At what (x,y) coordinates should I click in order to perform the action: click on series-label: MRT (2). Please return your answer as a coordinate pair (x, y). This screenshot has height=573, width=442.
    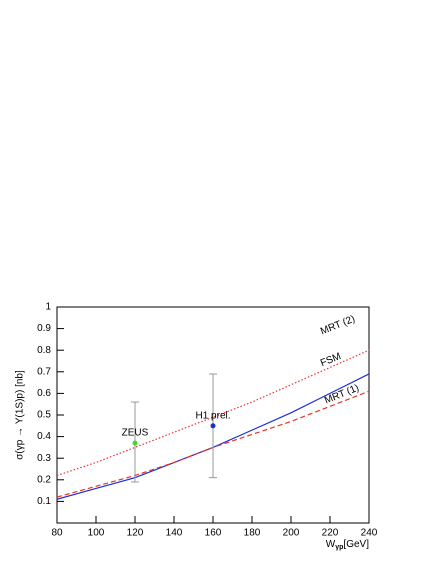
    Looking at the image, I should click on (338, 326).